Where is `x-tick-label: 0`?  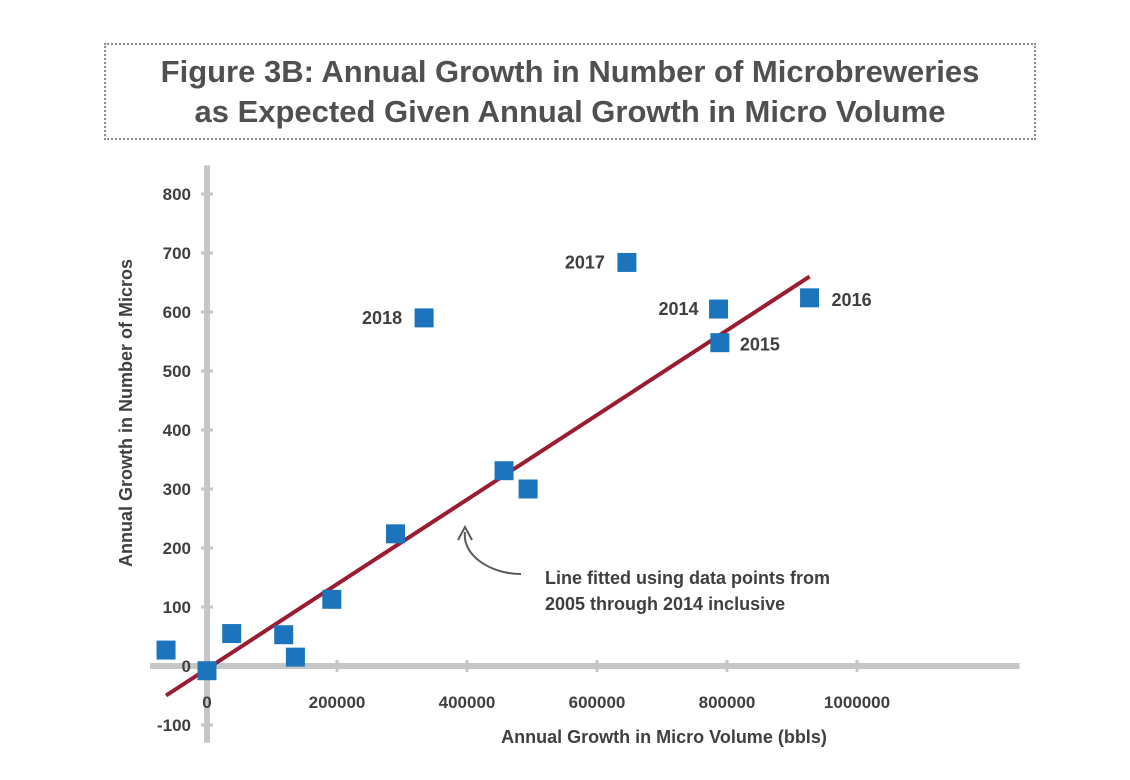
x-tick-label: 0 is located at coordinates (206, 702).